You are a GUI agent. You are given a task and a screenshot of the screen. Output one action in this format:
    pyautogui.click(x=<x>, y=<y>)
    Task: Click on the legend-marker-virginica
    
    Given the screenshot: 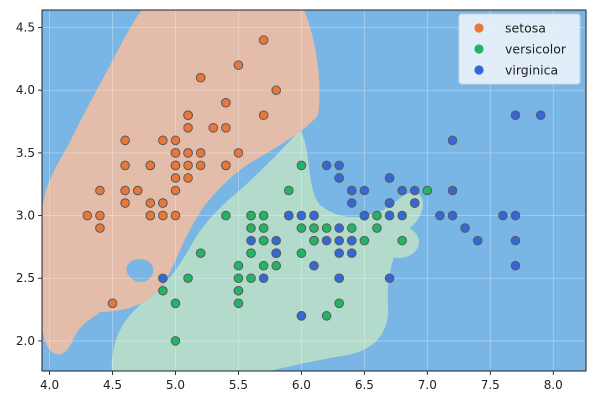 What is the action you would take?
    pyautogui.click(x=479, y=70)
    